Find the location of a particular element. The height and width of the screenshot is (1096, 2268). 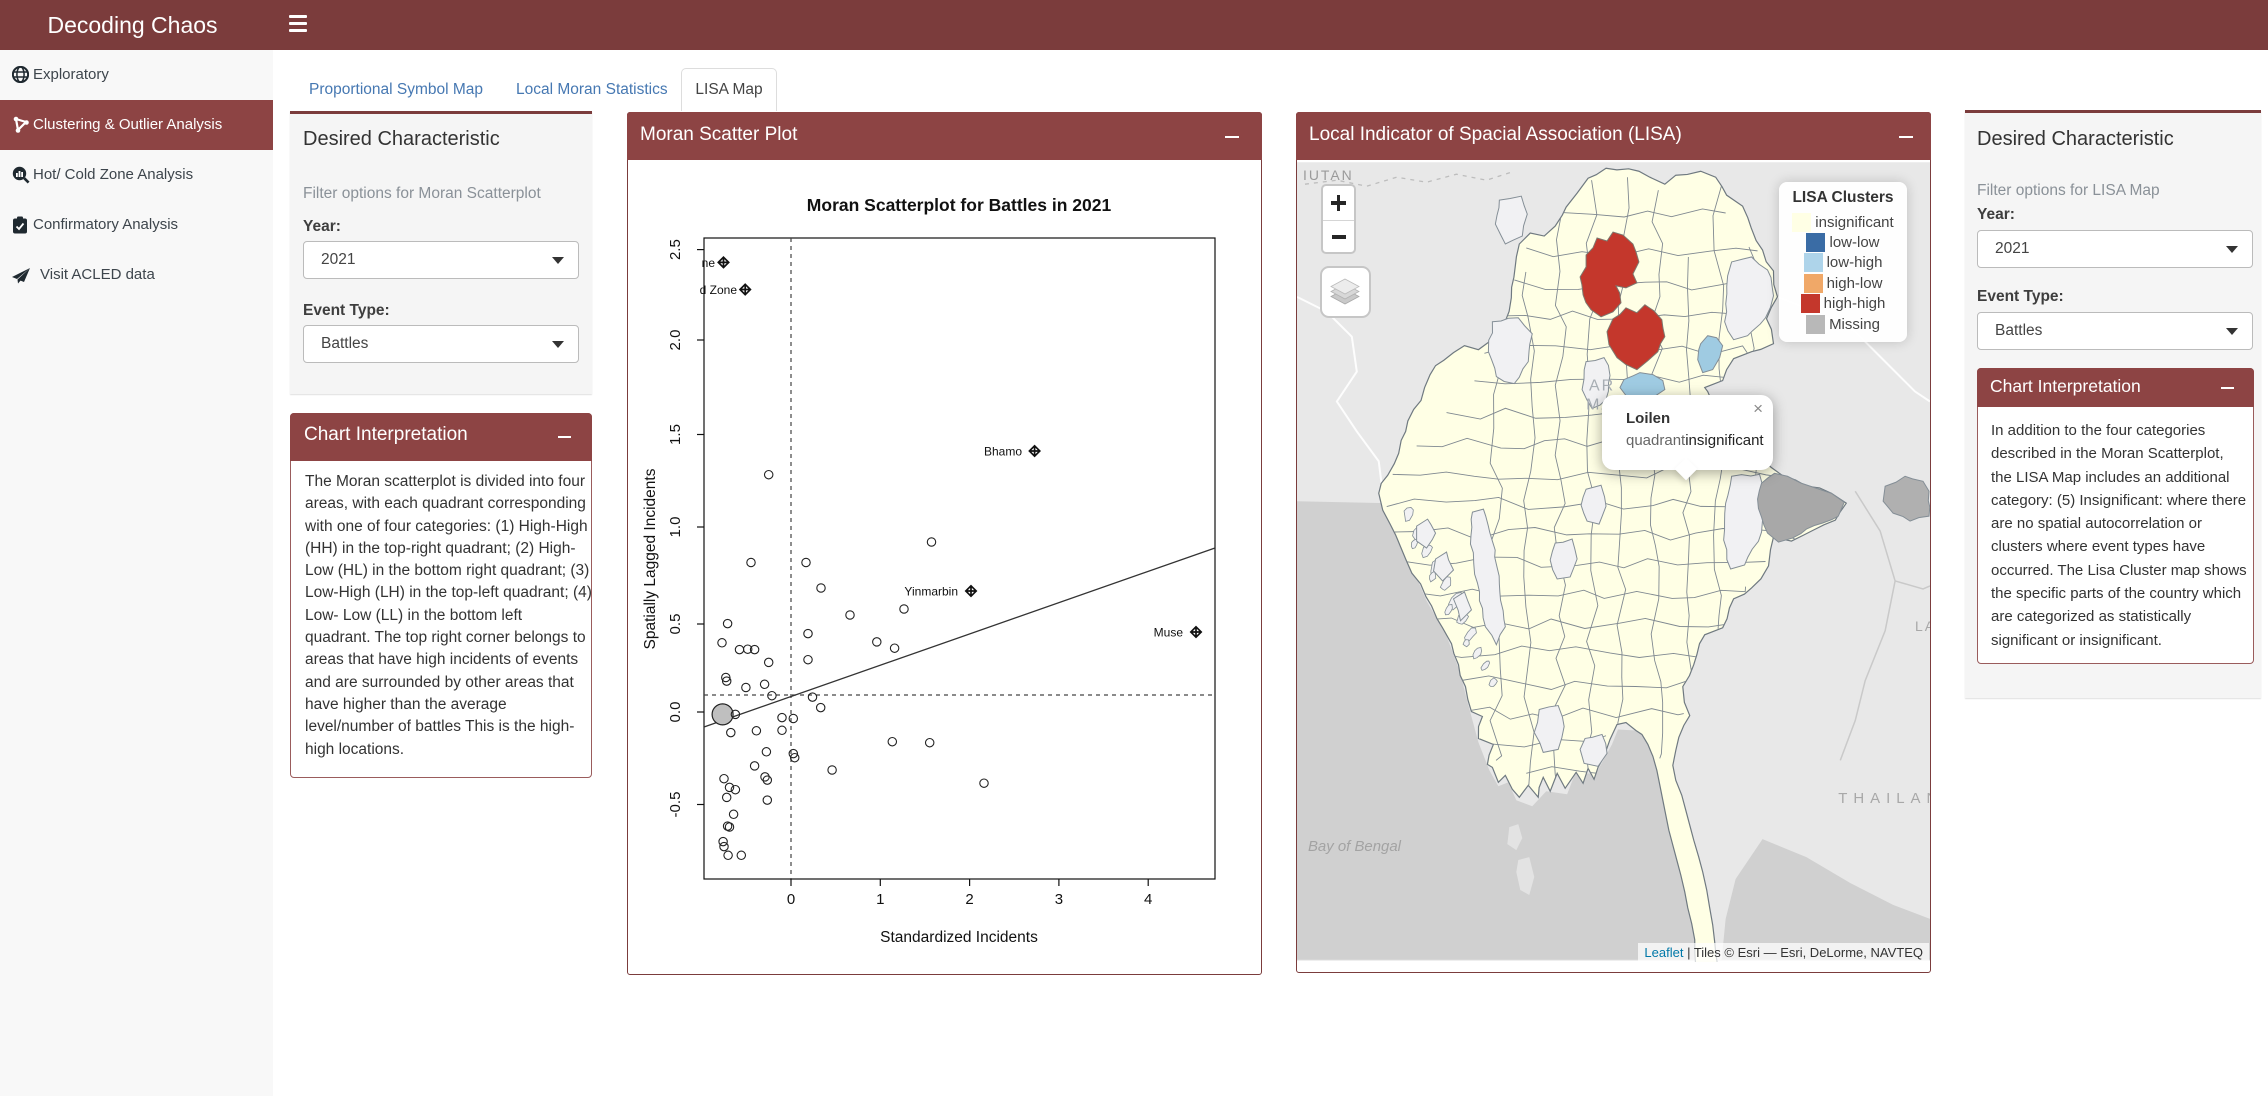

svg-text: 2.0 is located at coordinates (675, 340).